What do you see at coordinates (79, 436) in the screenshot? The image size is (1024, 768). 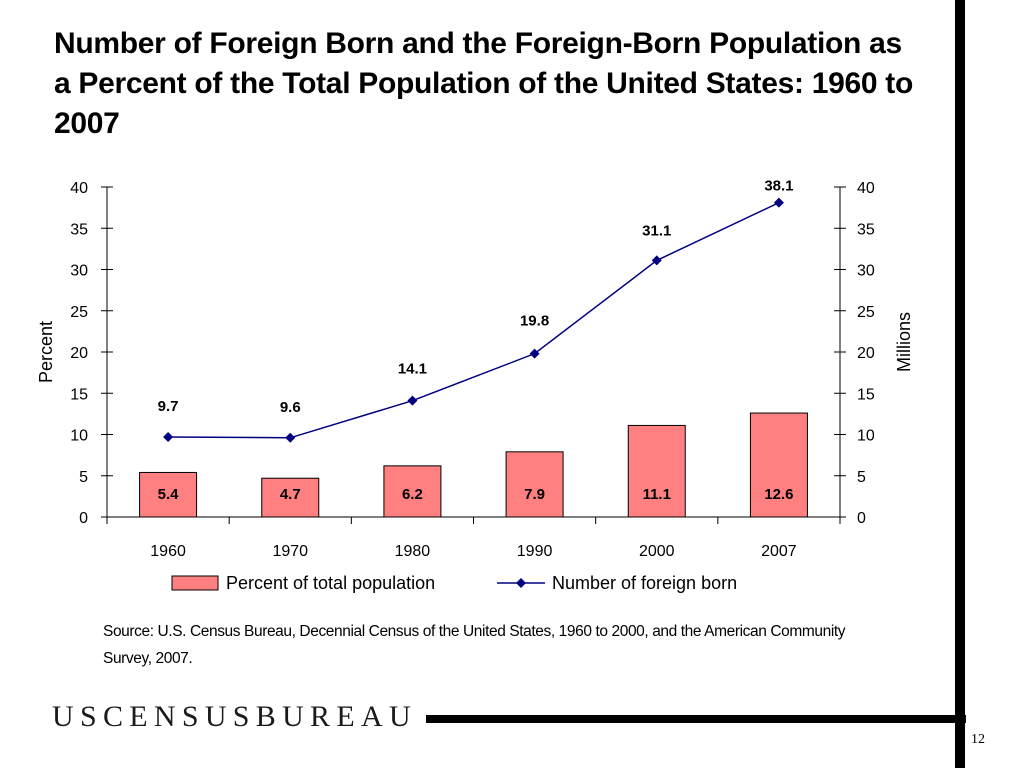 I see `left-tick-label: 10` at bounding box center [79, 436].